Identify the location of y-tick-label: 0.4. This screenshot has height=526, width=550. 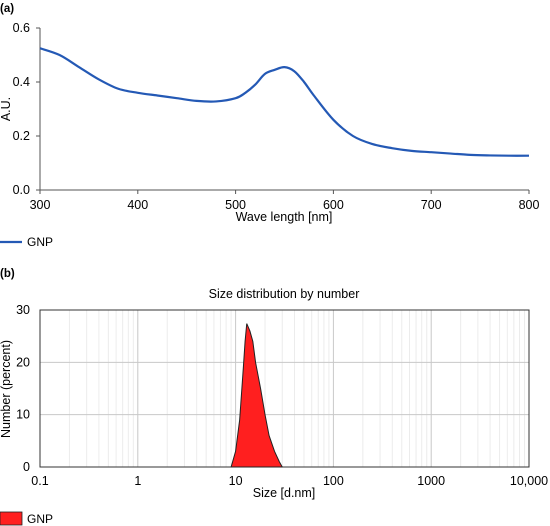
(21, 82).